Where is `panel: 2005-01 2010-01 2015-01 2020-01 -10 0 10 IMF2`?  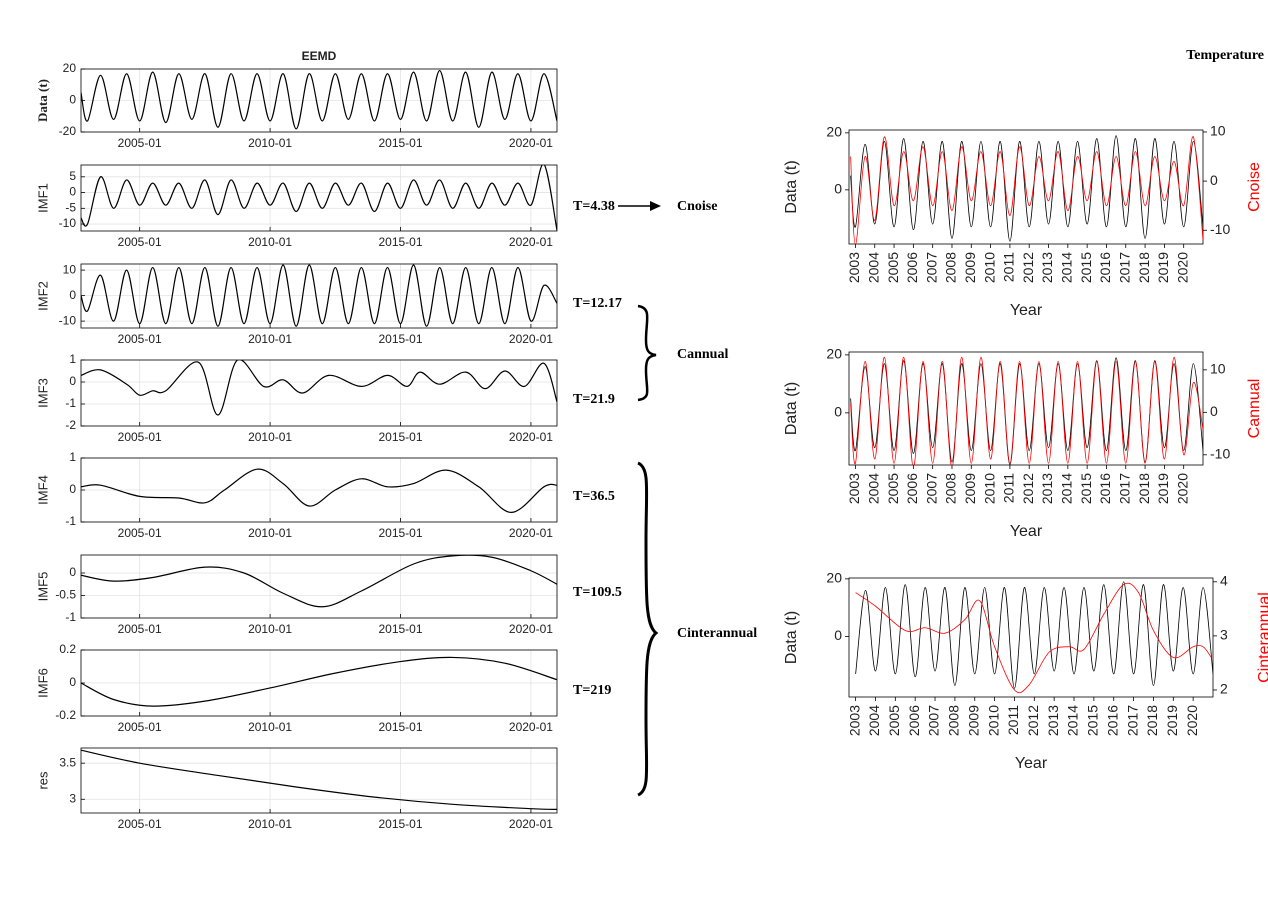 panel: 2005-01 2010-01 2015-01 2020-01 -10 0 10 IMF2 is located at coordinates (296, 304).